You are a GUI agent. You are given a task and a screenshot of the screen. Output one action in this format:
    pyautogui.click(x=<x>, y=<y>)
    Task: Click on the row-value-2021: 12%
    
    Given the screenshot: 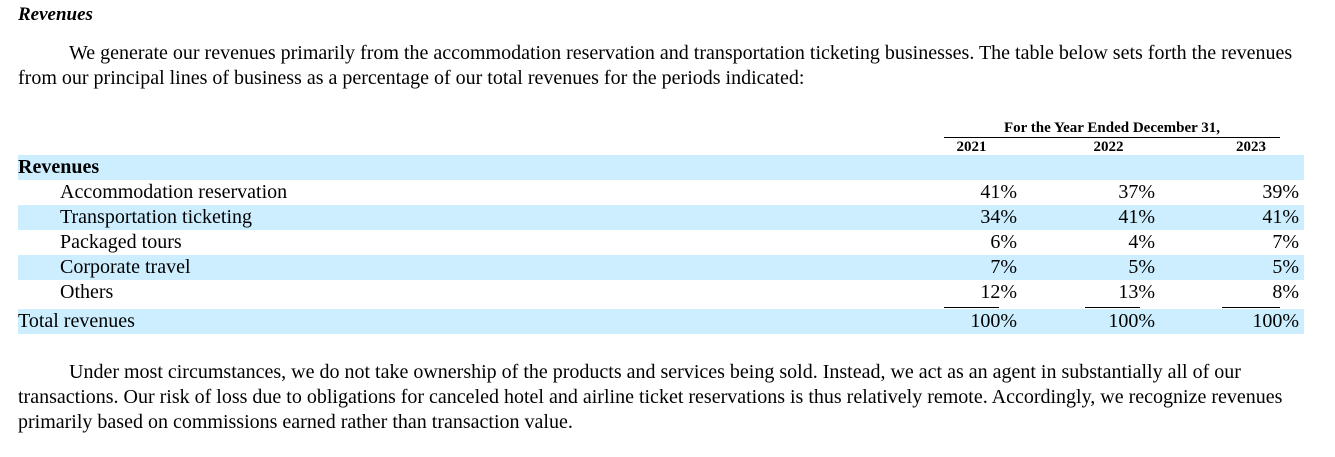 What is the action you would take?
    pyautogui.click(x=998, y=292)
    